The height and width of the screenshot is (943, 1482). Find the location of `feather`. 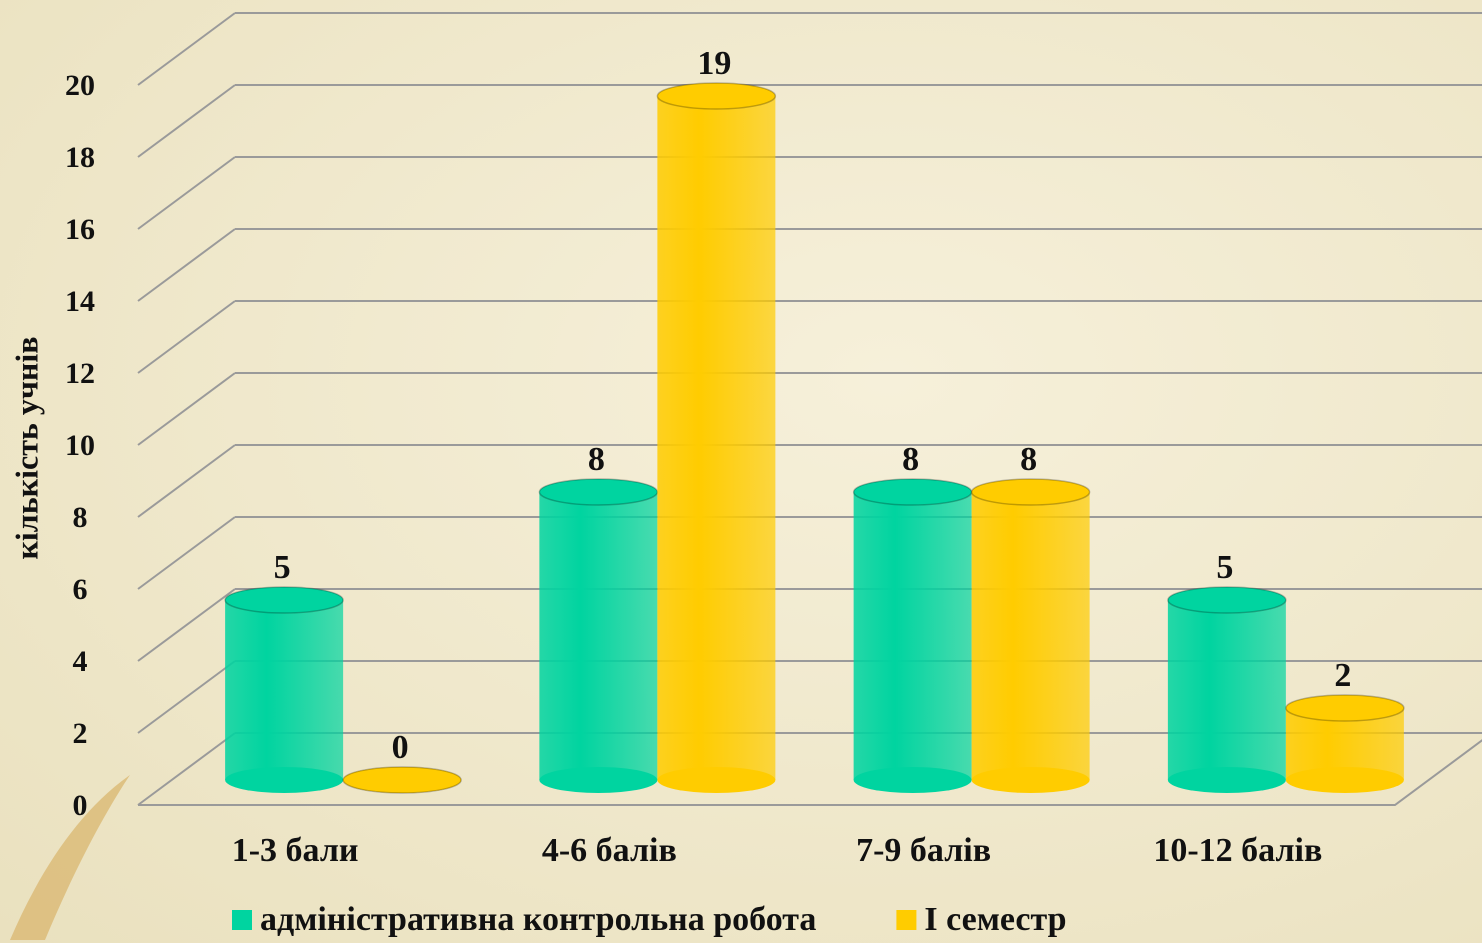

feather is located at coordinates (70, 857).